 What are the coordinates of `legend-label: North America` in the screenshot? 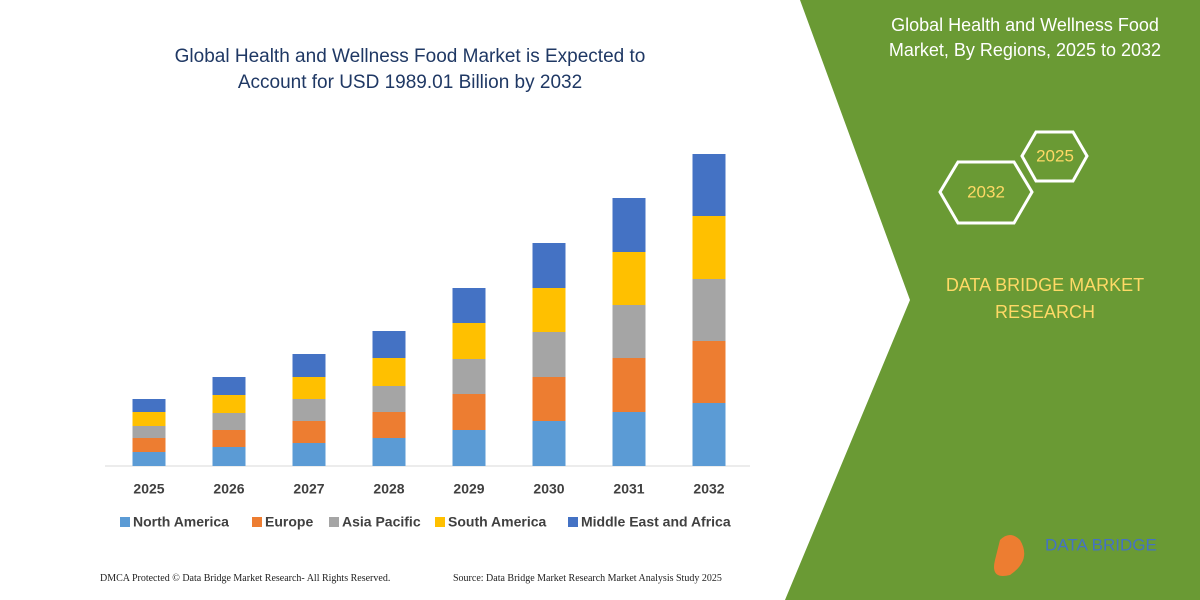 It's located at (181, 522).